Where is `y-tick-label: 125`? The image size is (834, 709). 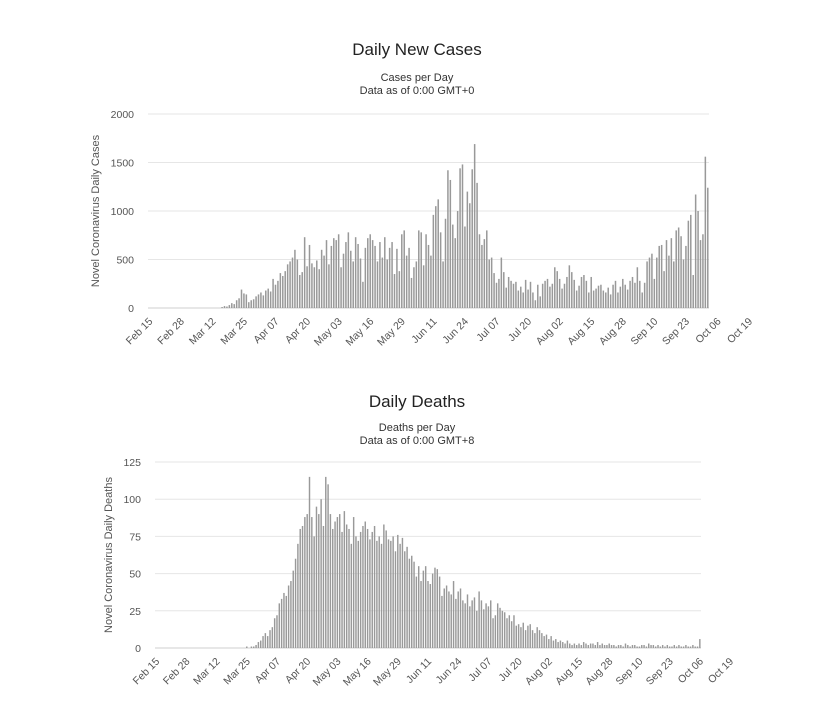 y-tick-label: 125 is located at coordinates (132, 463).